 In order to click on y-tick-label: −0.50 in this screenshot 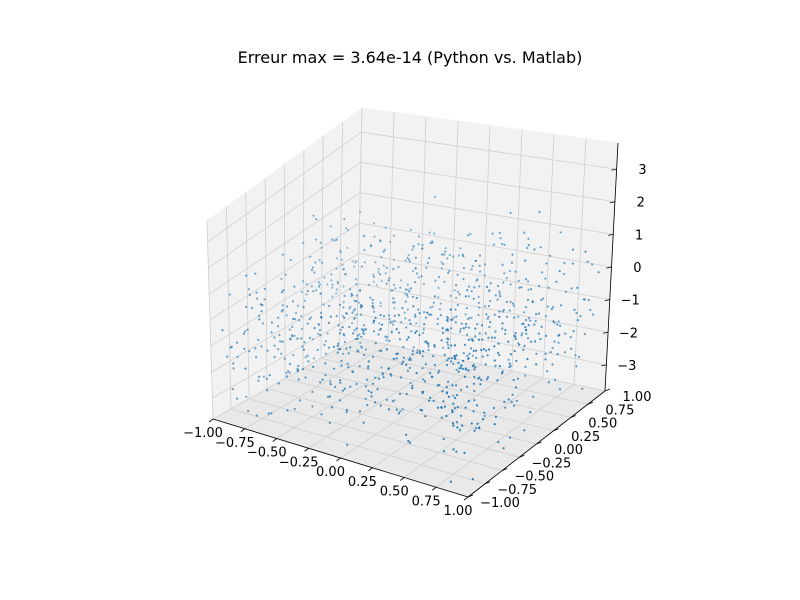, I will do `click(534, 477)`.